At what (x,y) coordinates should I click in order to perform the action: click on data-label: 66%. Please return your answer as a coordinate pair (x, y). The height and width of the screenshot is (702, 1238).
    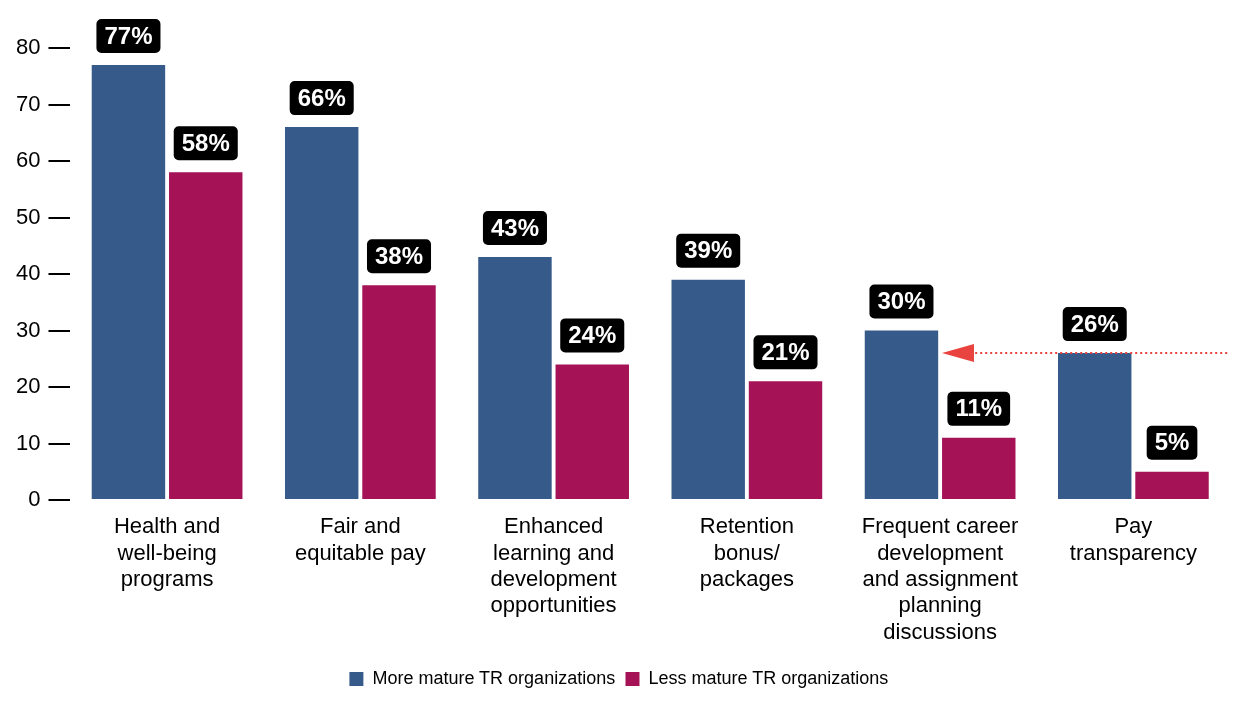
    Looking at the image, I should click on (321, 97).